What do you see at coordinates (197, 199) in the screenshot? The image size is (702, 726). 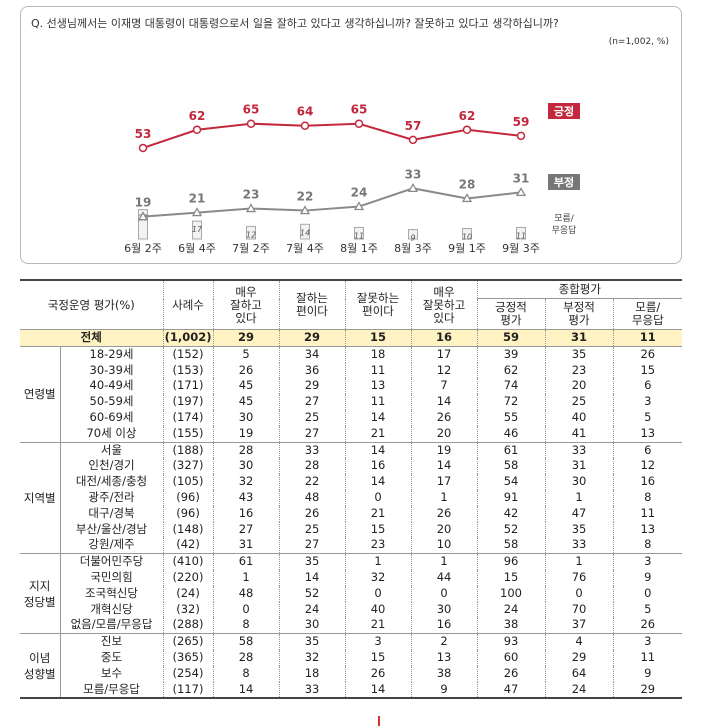 I see `negative-value-label: 21` at bounding box center [197, 199].